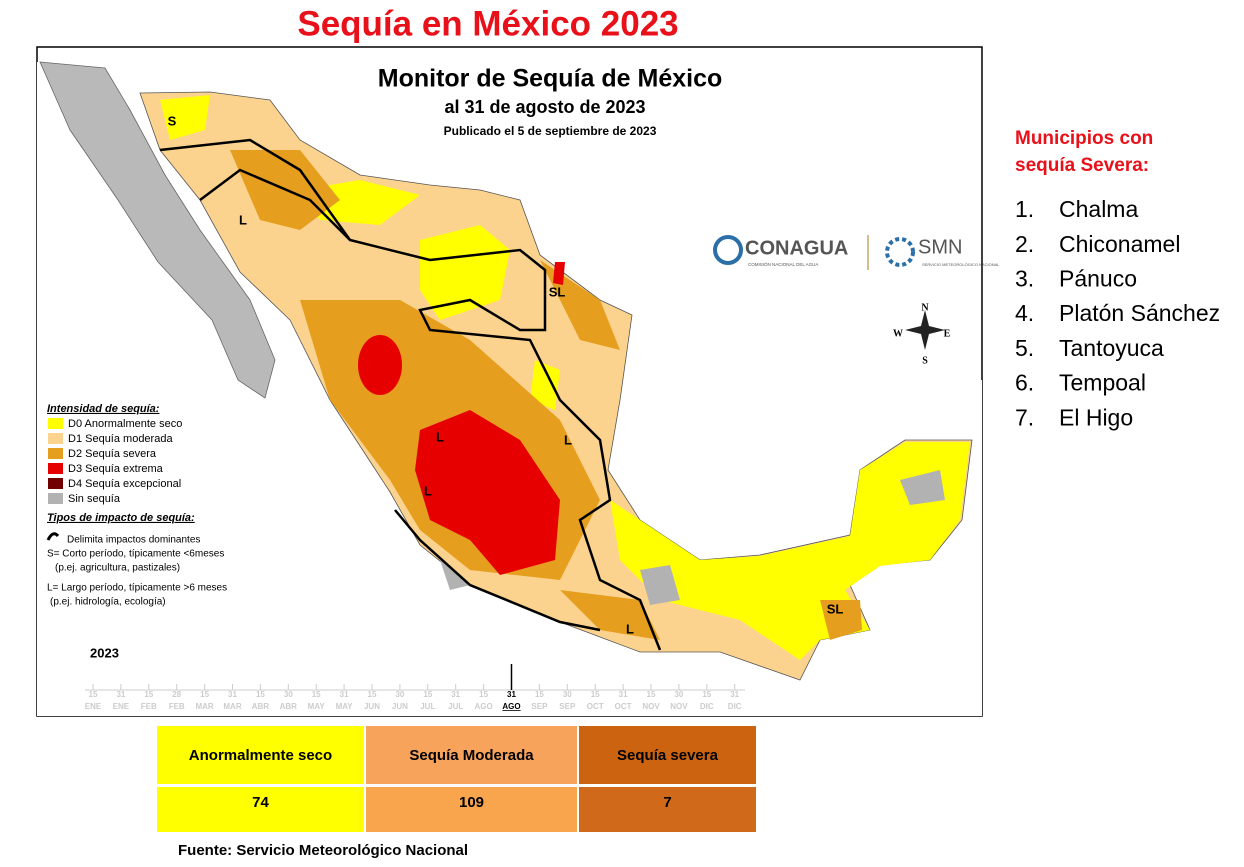 The image size is (1244, 867). I want to click on conagua-logo, so click(728, 250).